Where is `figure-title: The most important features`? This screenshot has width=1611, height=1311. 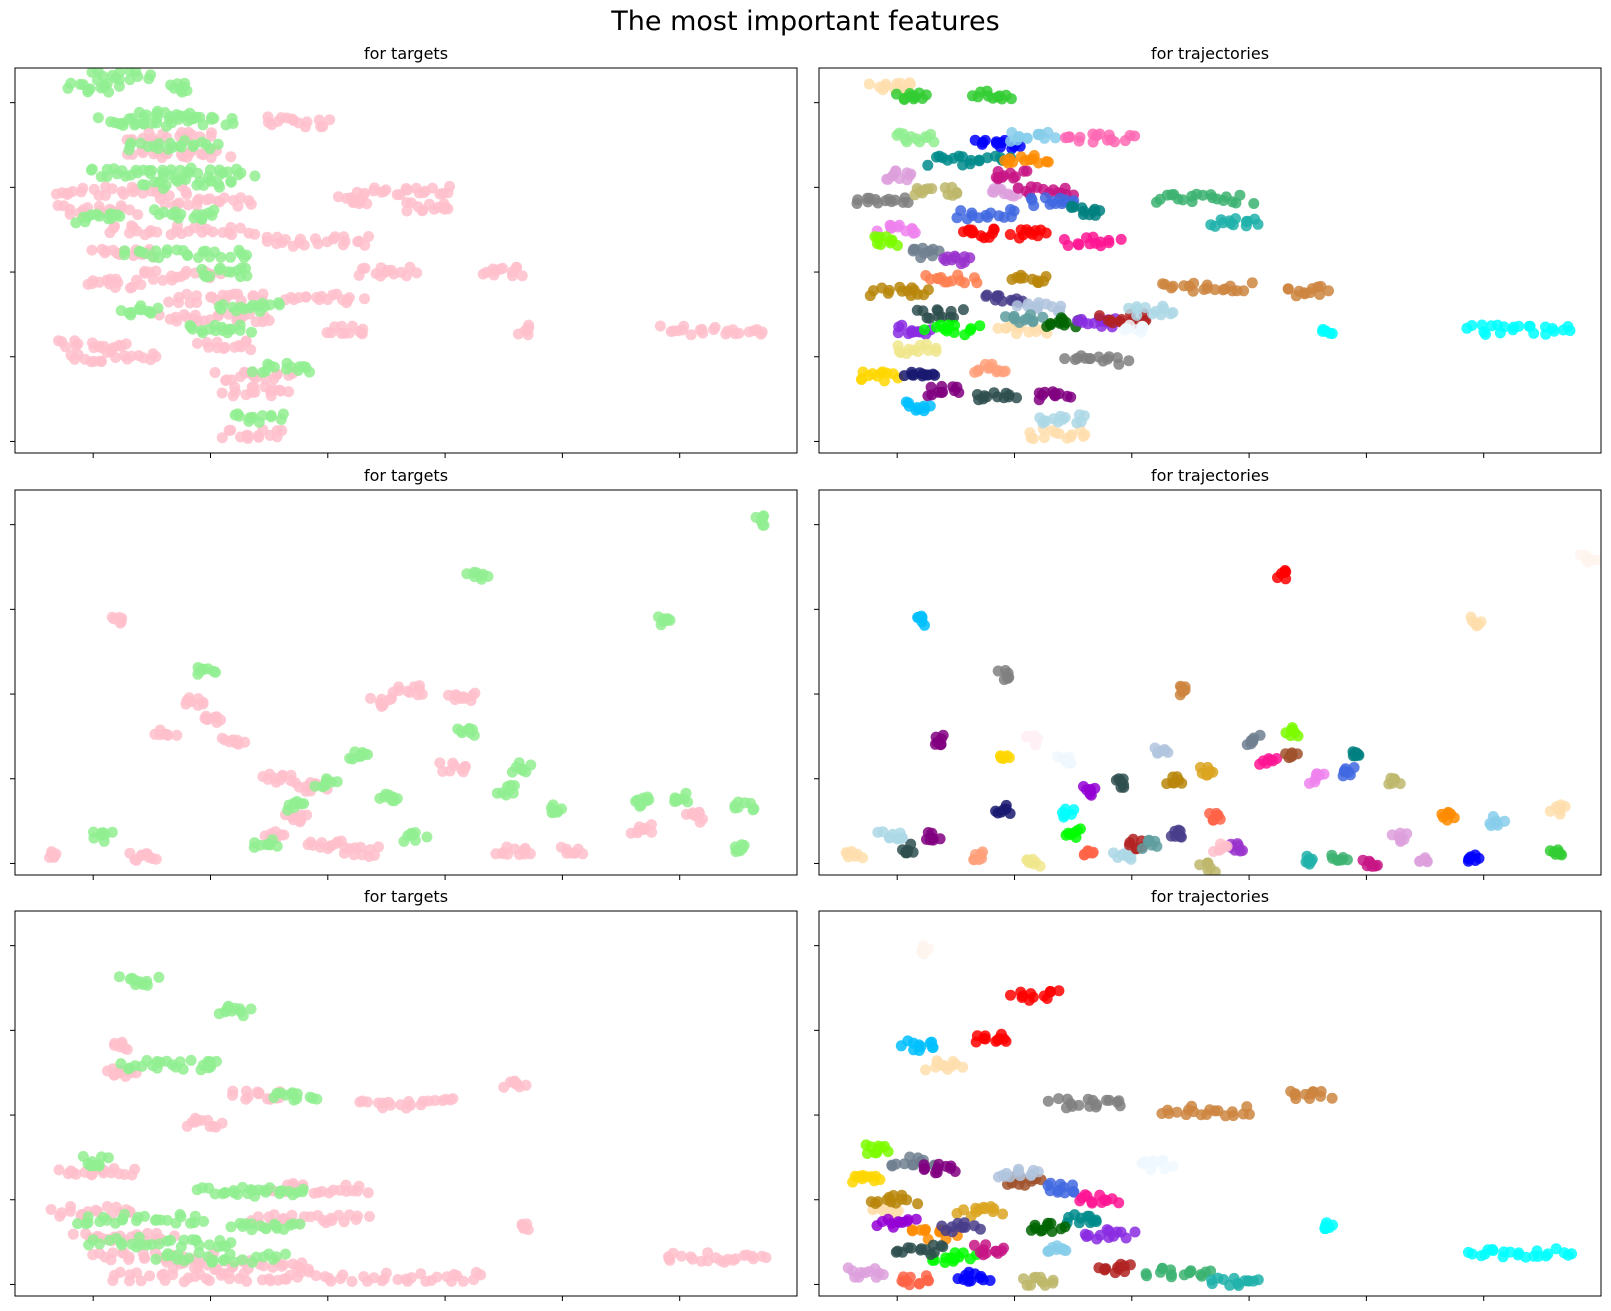
figure-title: The most important features is located at coordinates (805, 21).